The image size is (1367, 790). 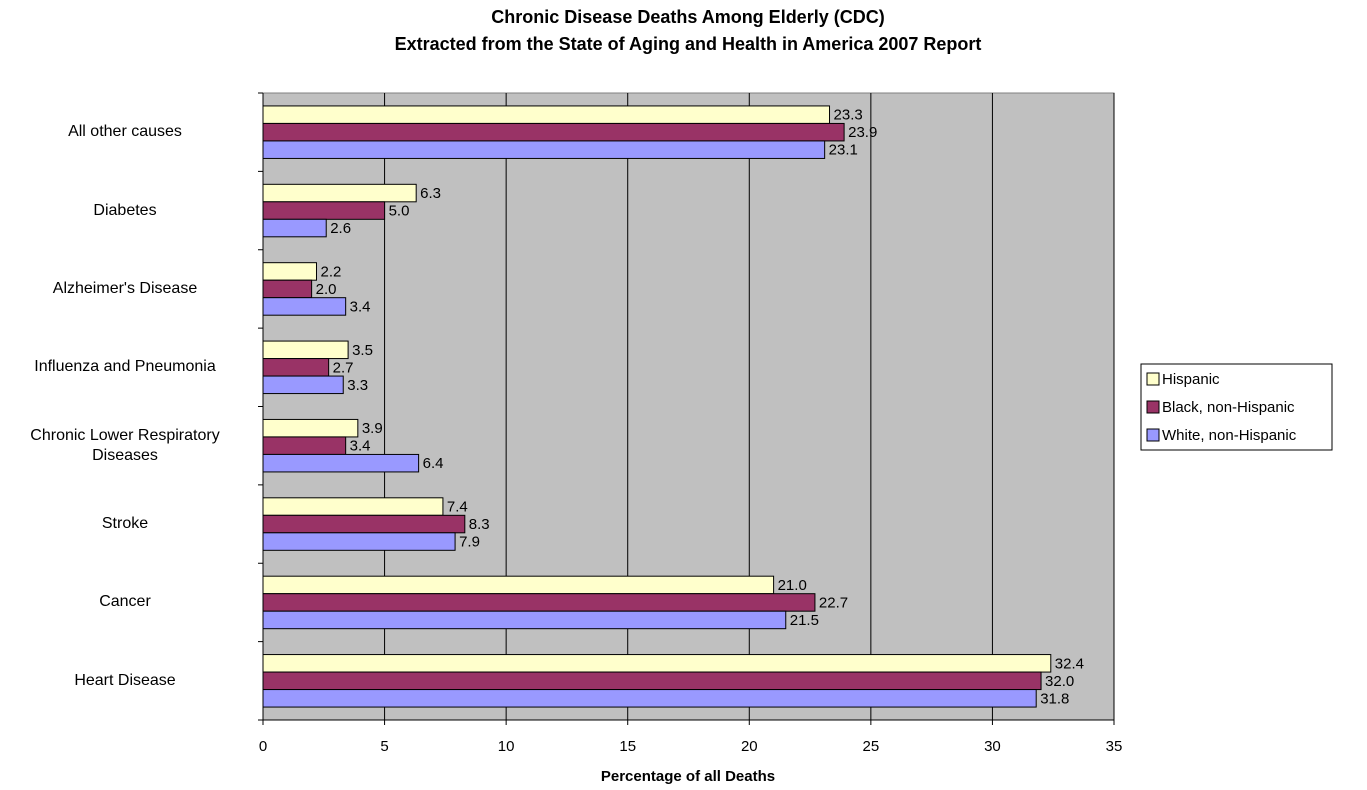 I want to click on data-label: 32.4, so click(x=1069, y=663).